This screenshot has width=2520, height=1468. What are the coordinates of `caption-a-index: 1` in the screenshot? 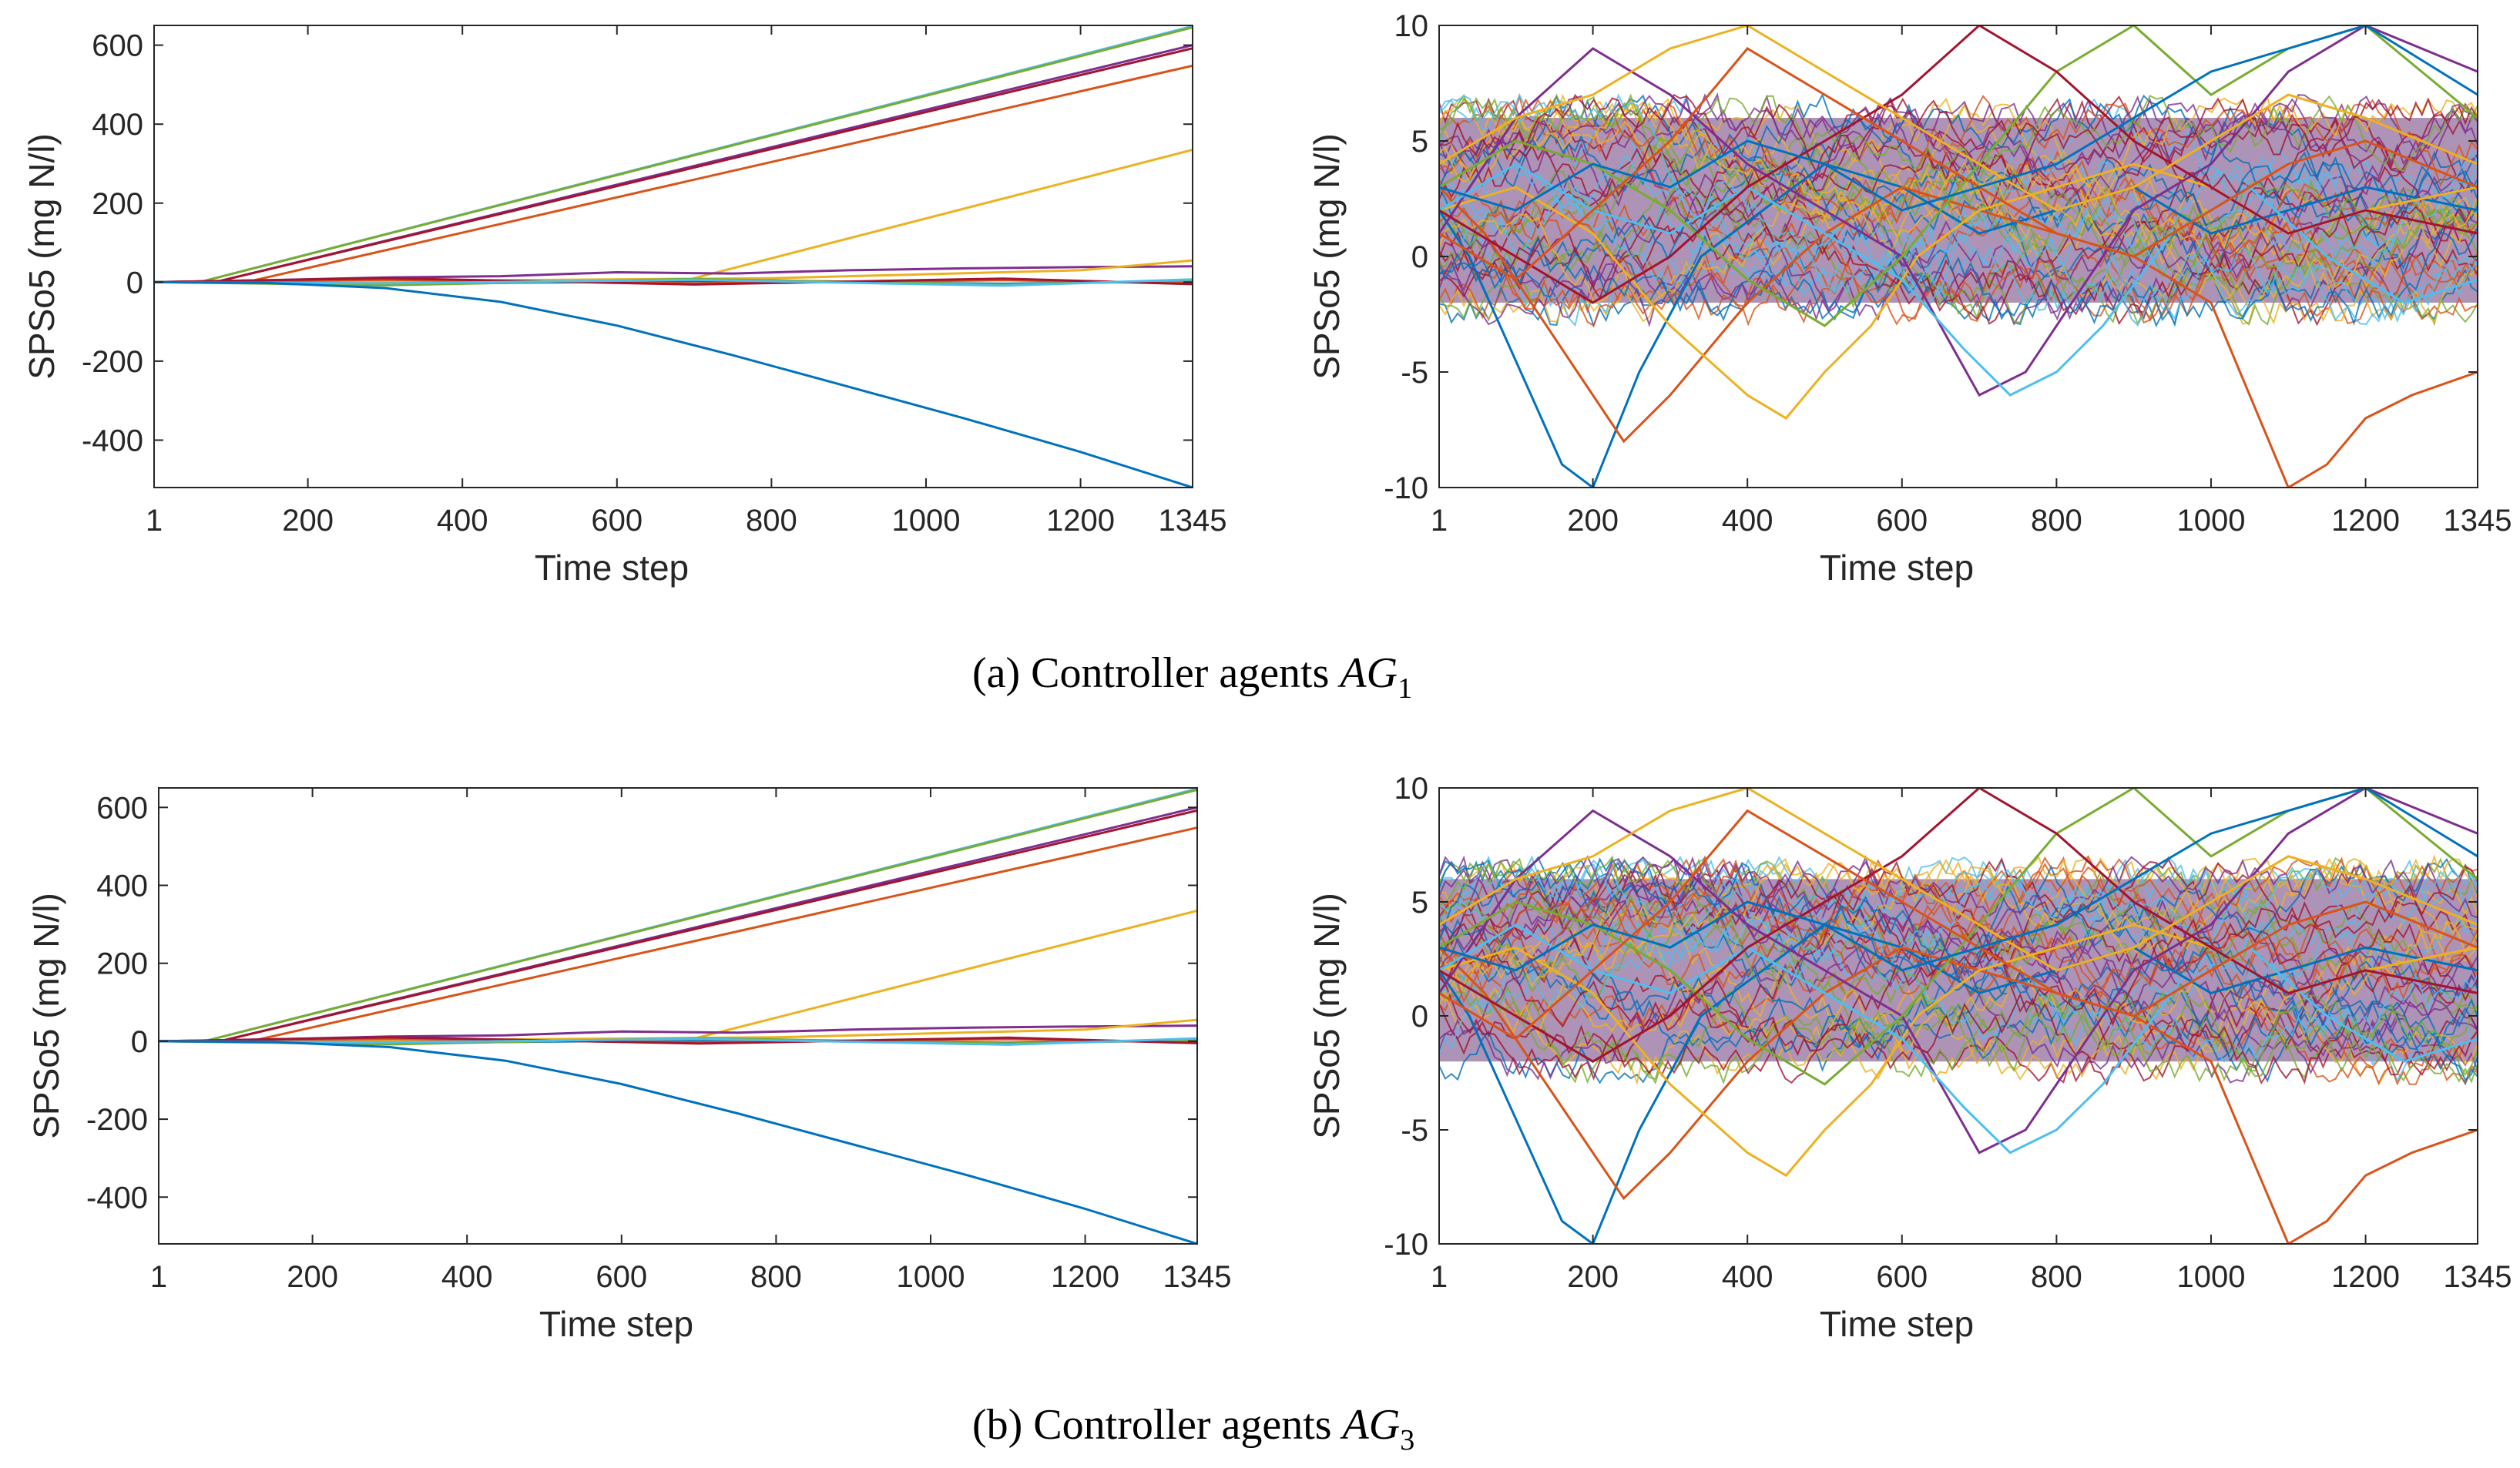 It's located at (1405, 688).